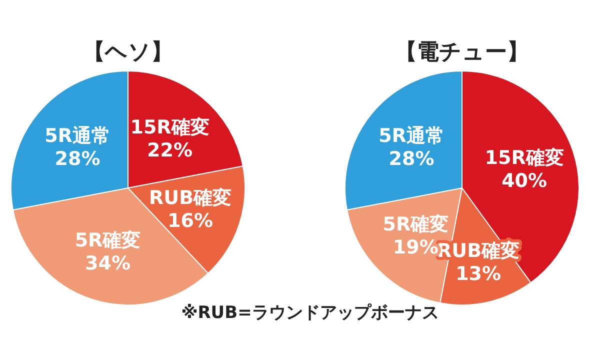 This screenshot has height=340, width=612. Describe the element at coordinates (191, 221) in the screenshot. I see `data-label: 16%` at that location.